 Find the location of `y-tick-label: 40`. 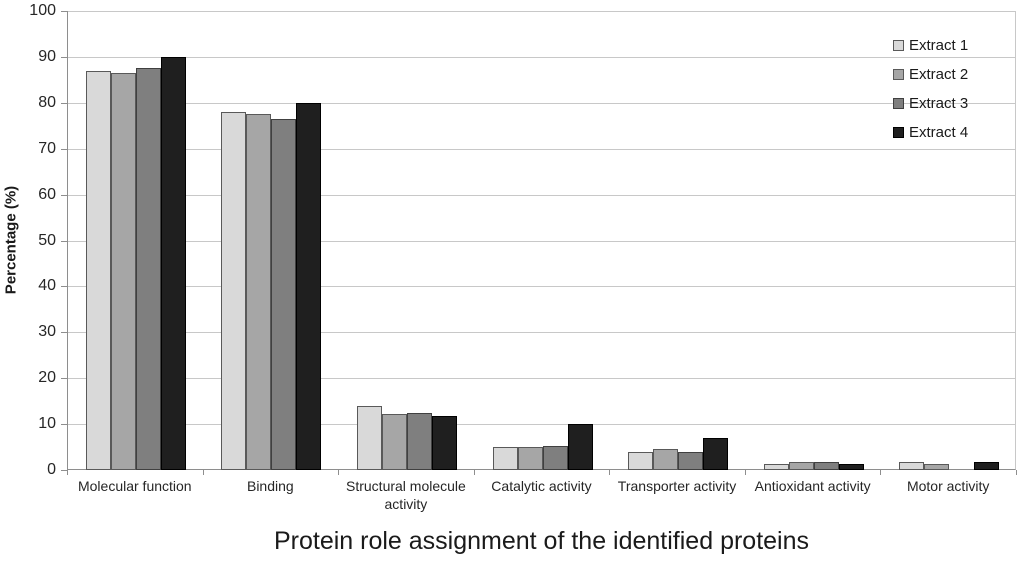

y-tick-label: 40 is located at coordinates (47, 286).